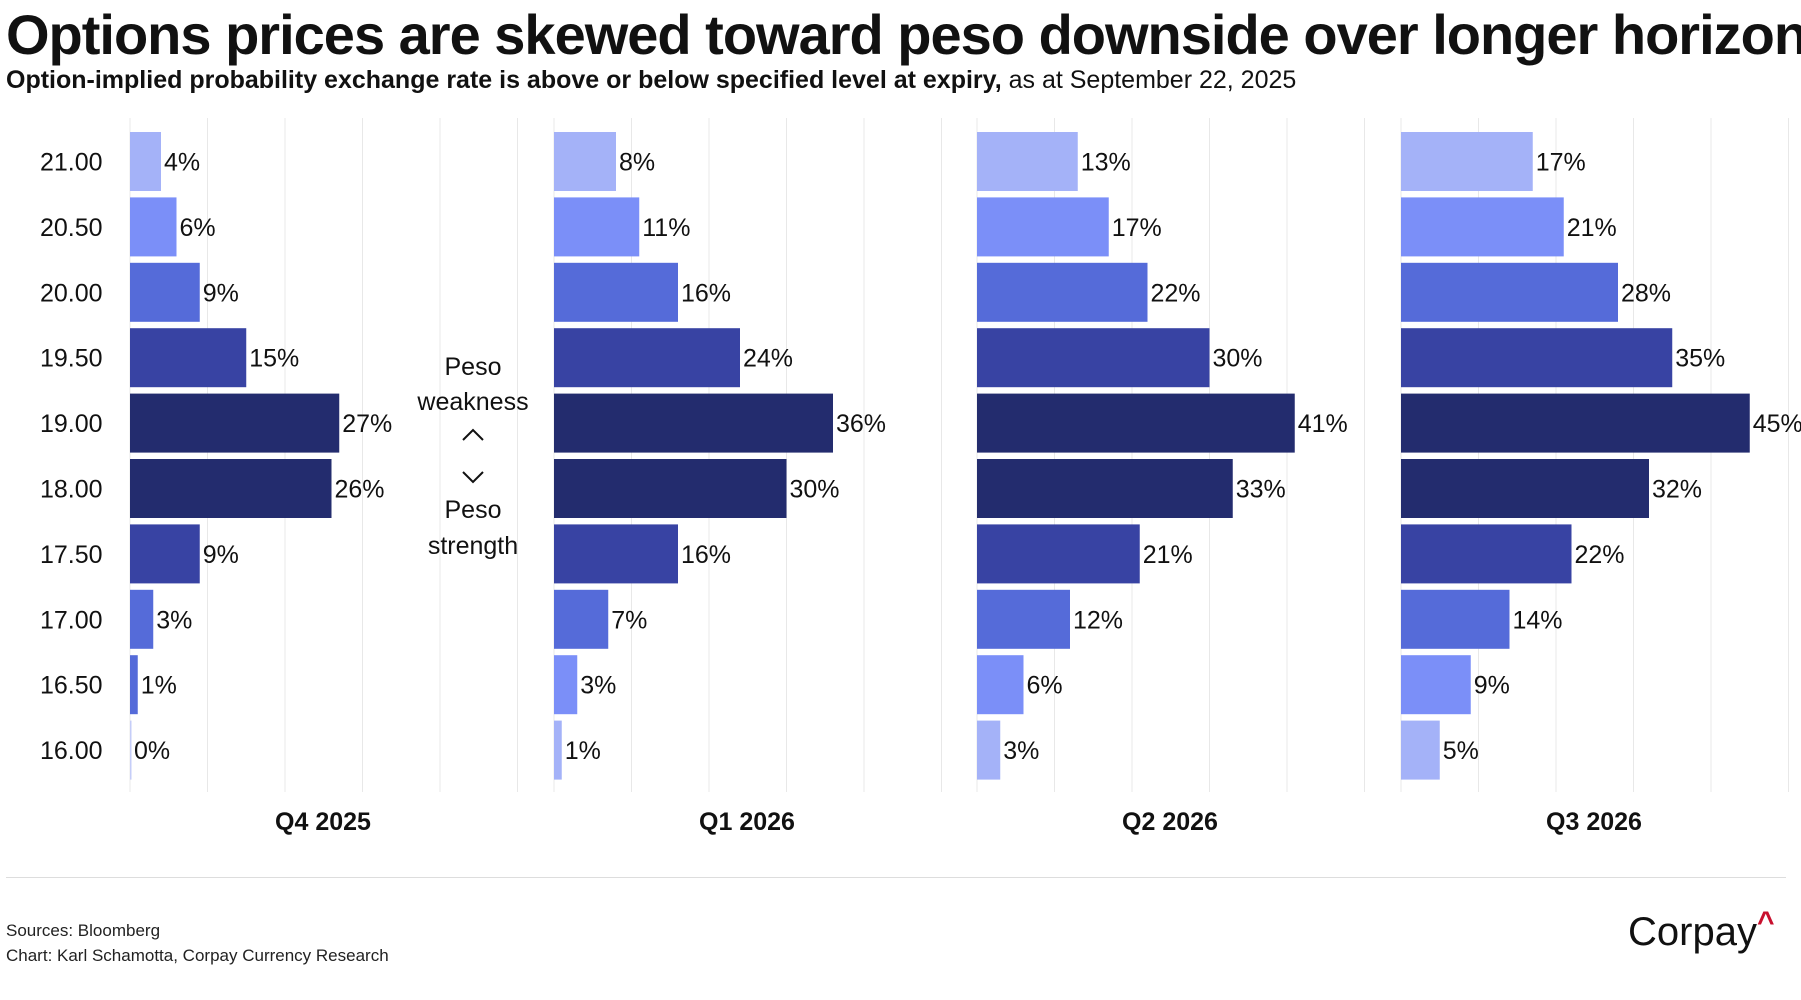 The height and width of the screenshot is (1000, 1801). What do you see at coordinates (1170, 822) in the screenshot?
I see `panel-title: Q2 2026` at bounding box center [1170, 822].